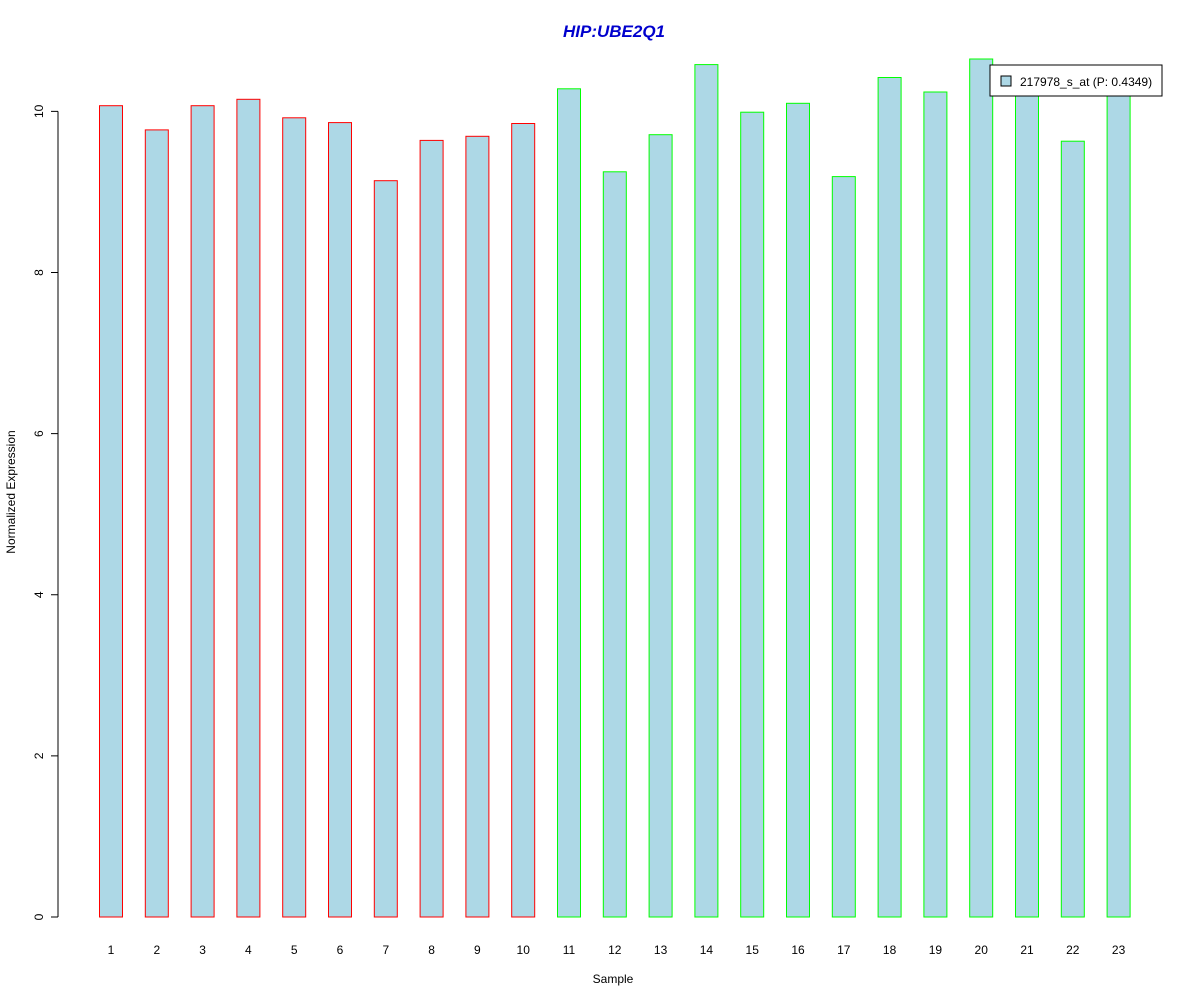 The height and width of the screenshot is (1000, 1200). Describe the element at coordinates (936, 950) in the screenshot. I see `x-tick-label: 19` at that location.